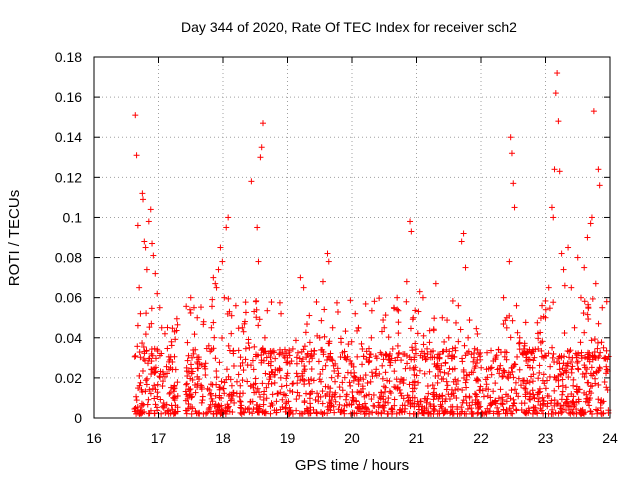 Image resolution: width=640 pixels, height=485 pixels. Describe the element at coordinates (68, 298) in the screenshot. I see `y-tick-label: 0.06` at that location.